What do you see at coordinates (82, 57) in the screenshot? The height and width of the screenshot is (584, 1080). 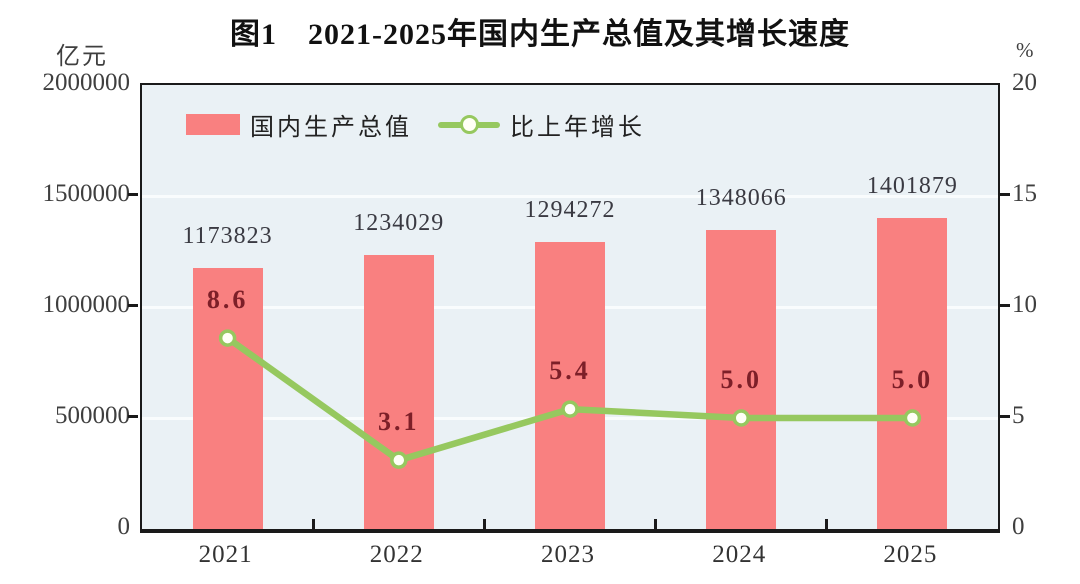 I see `left-axis-unit-label: 亿元` at bounding box center [82, 57].